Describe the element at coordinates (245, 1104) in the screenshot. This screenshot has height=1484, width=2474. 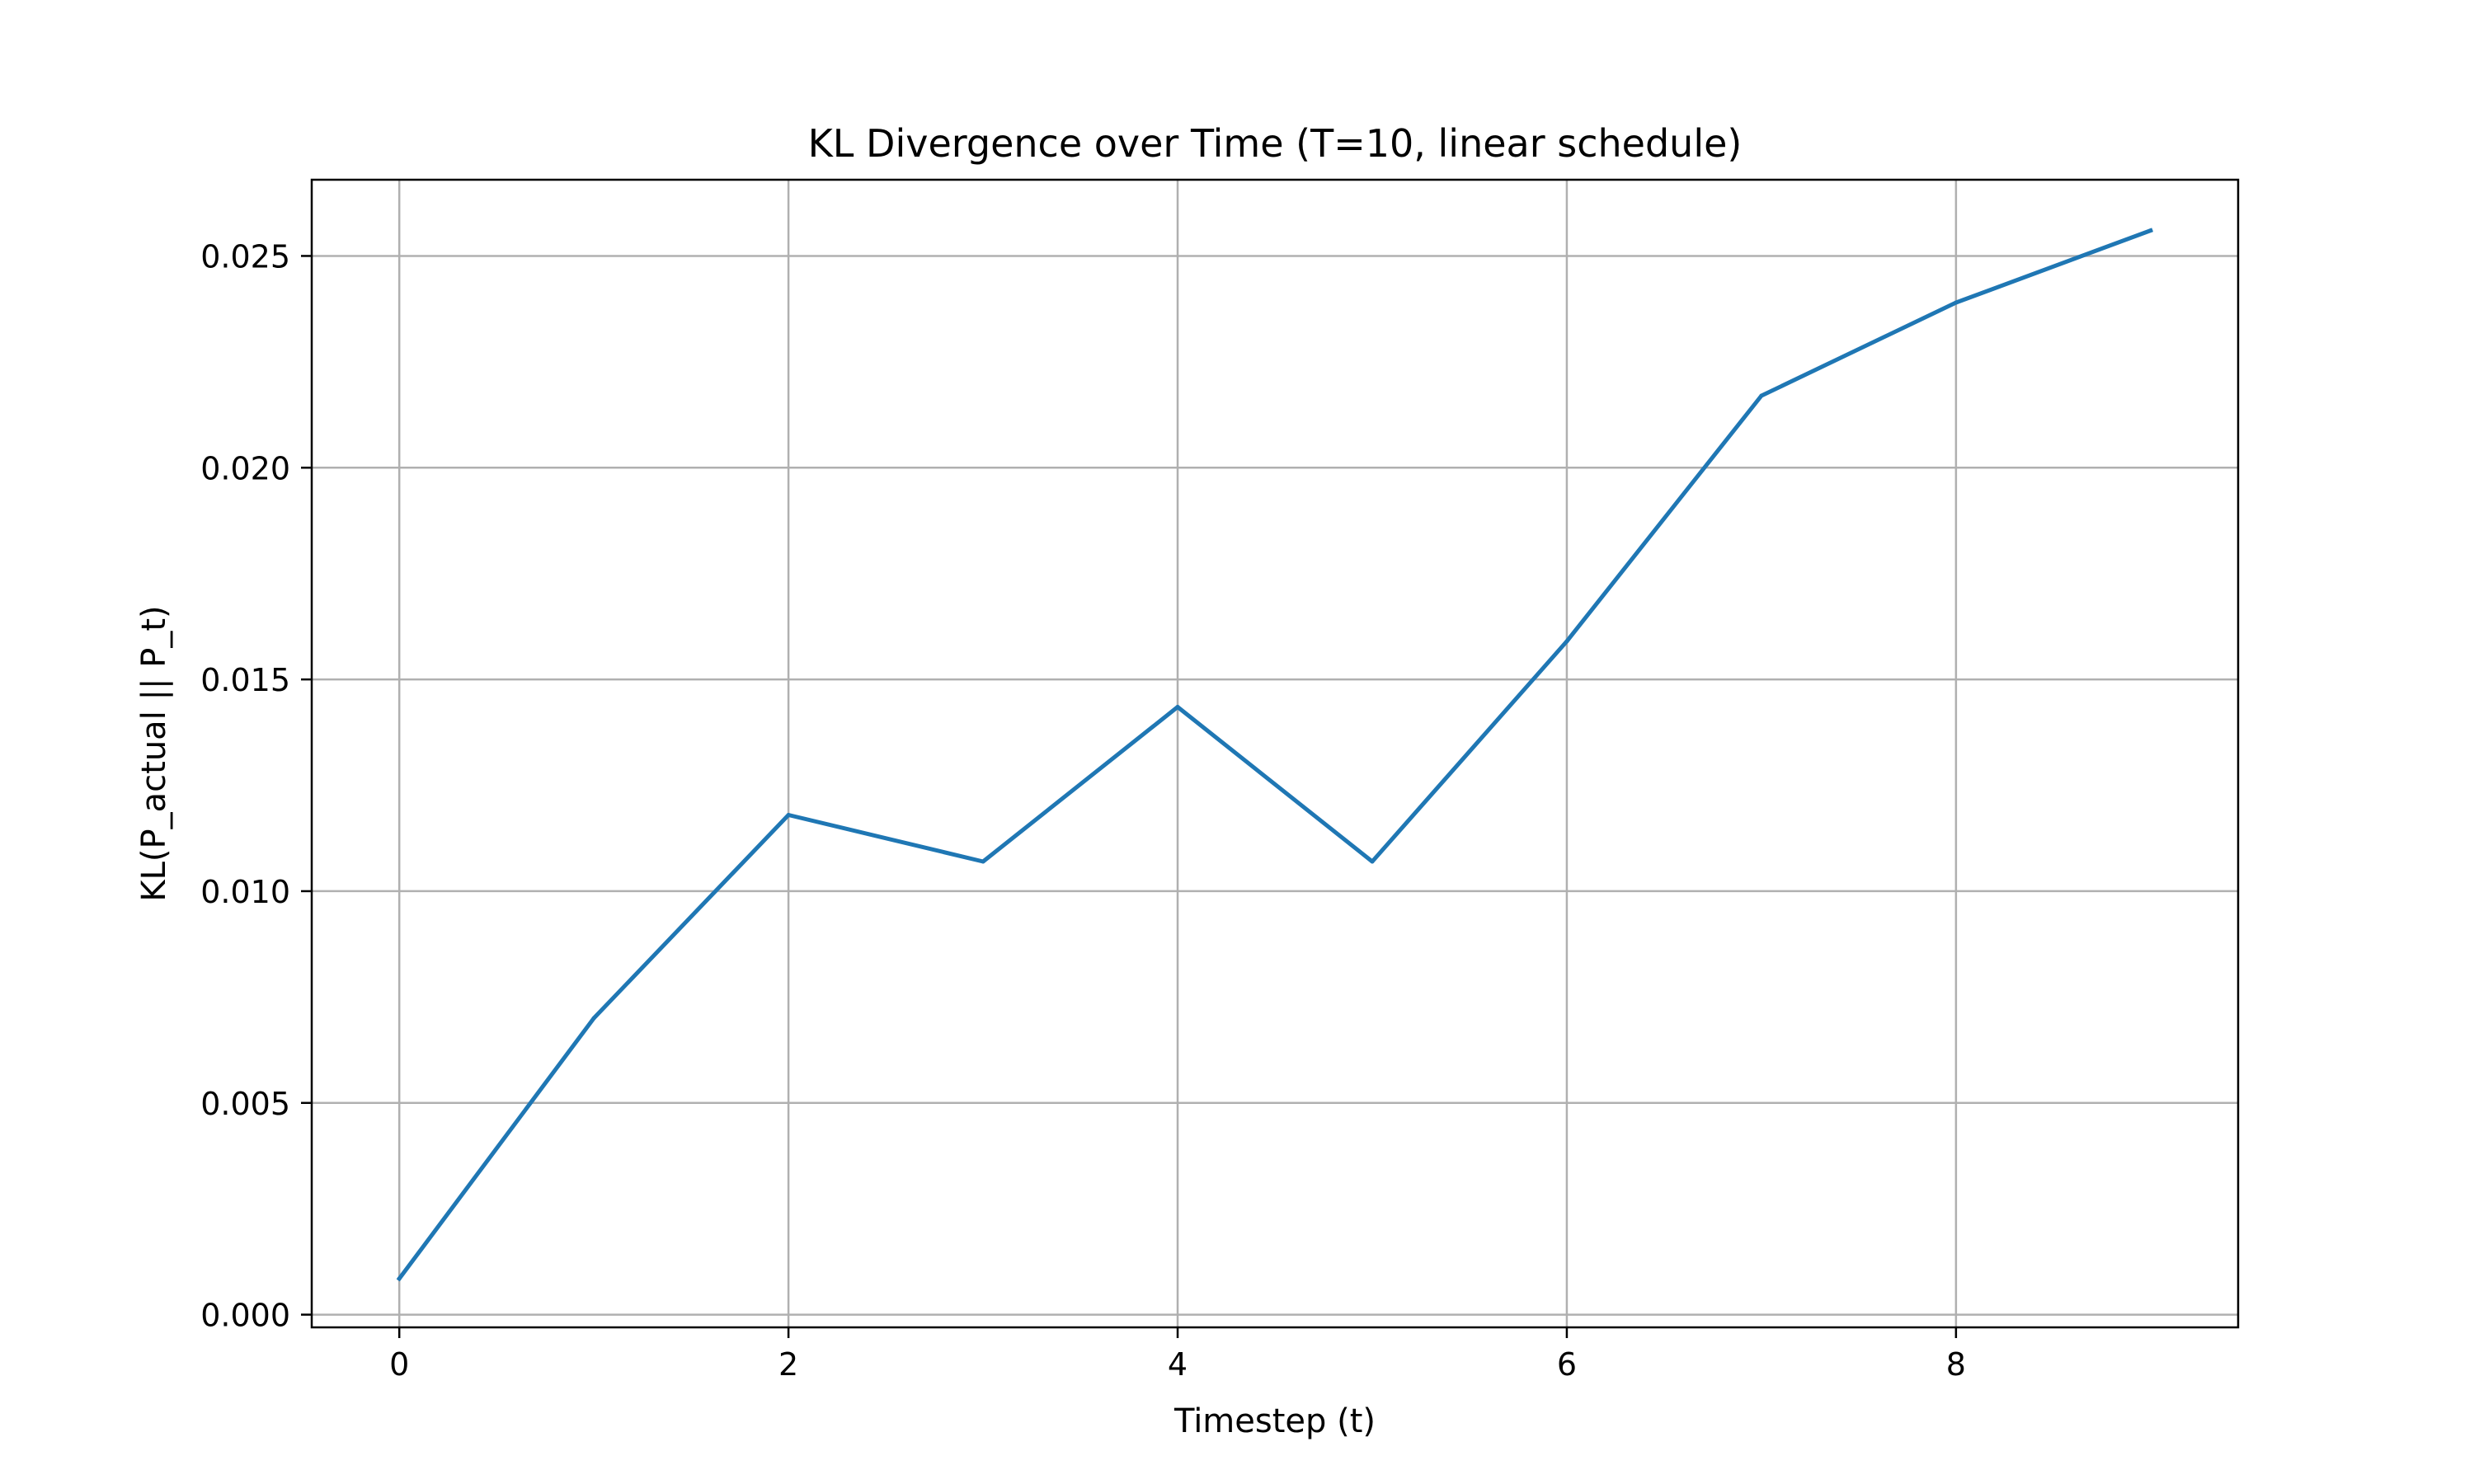
I see `y-tick-label: 0.005` at that location.